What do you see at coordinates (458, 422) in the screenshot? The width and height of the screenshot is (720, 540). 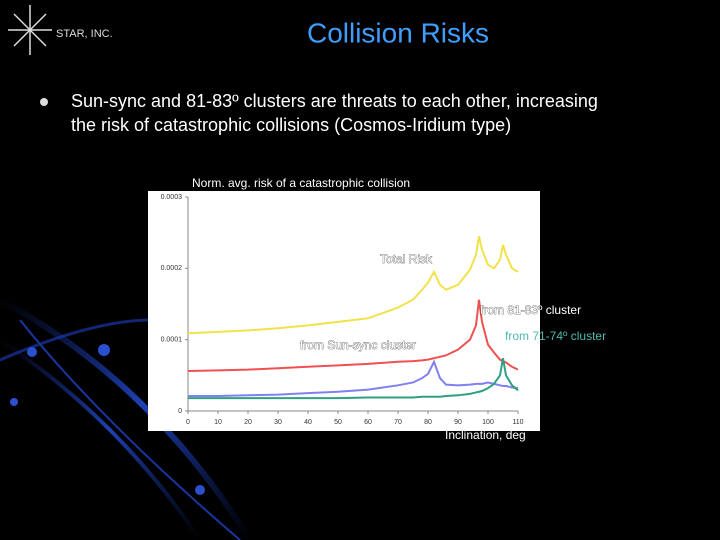 I see `x-tick-label: 90` at bounding box center [458, 422].